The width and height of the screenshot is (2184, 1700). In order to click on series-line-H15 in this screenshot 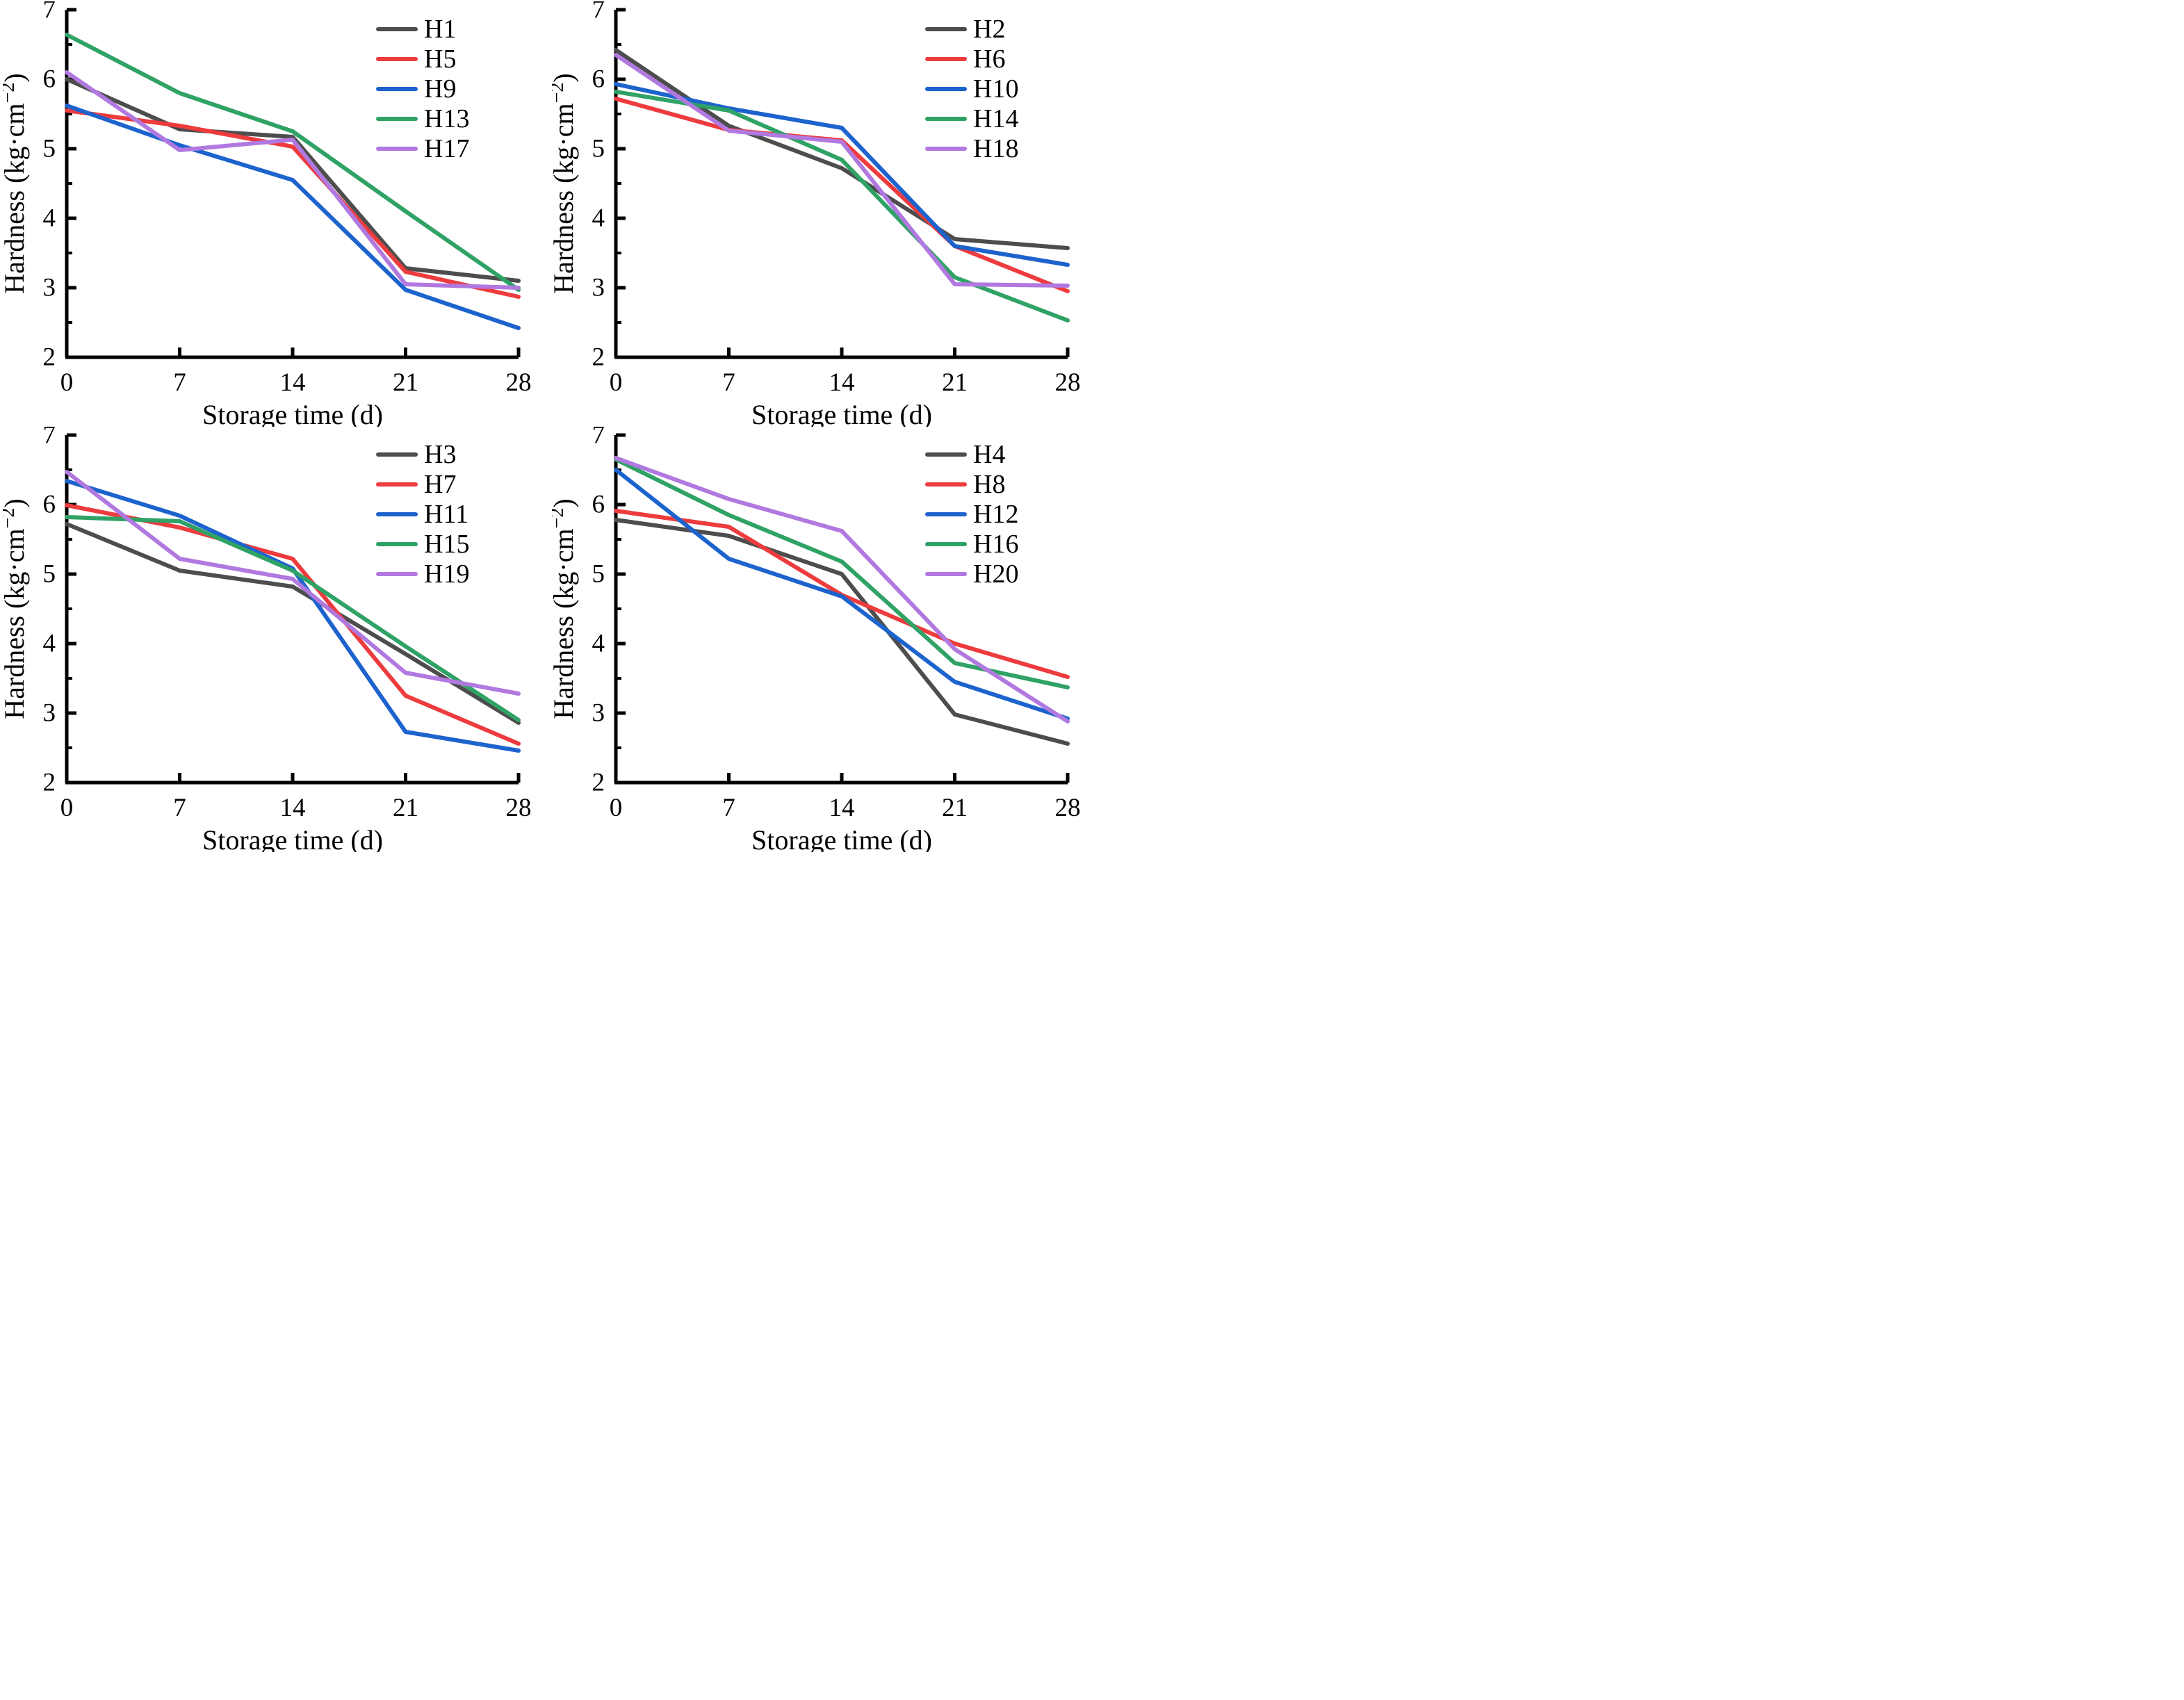, I will do `click(293, 618)`.